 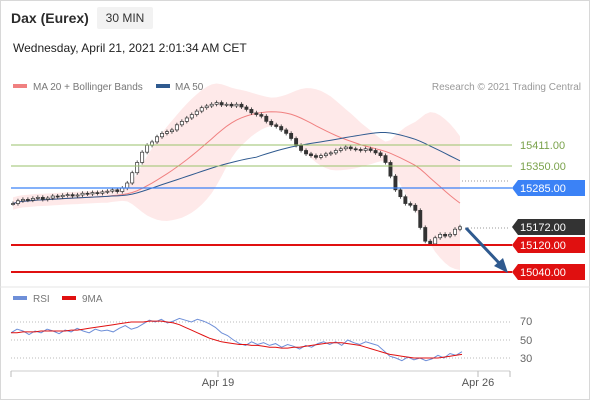 I want to click on rsi-ma-line, so click(x=237, y=339).